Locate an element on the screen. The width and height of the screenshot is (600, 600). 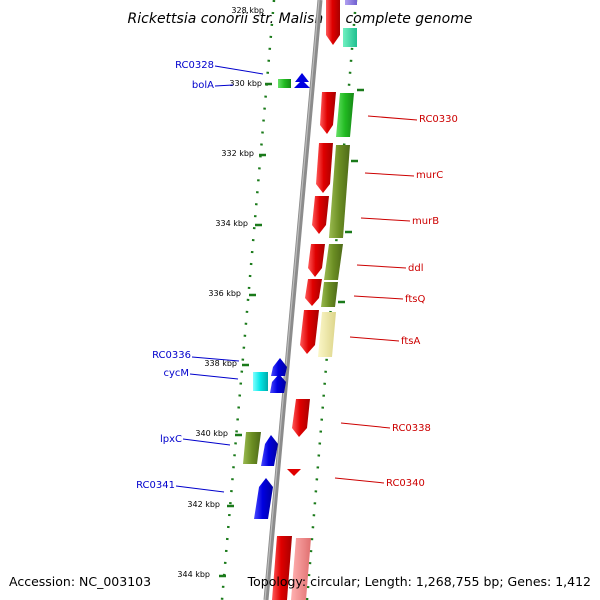
RC0340-leader-line is located at coordinates (359, 480).